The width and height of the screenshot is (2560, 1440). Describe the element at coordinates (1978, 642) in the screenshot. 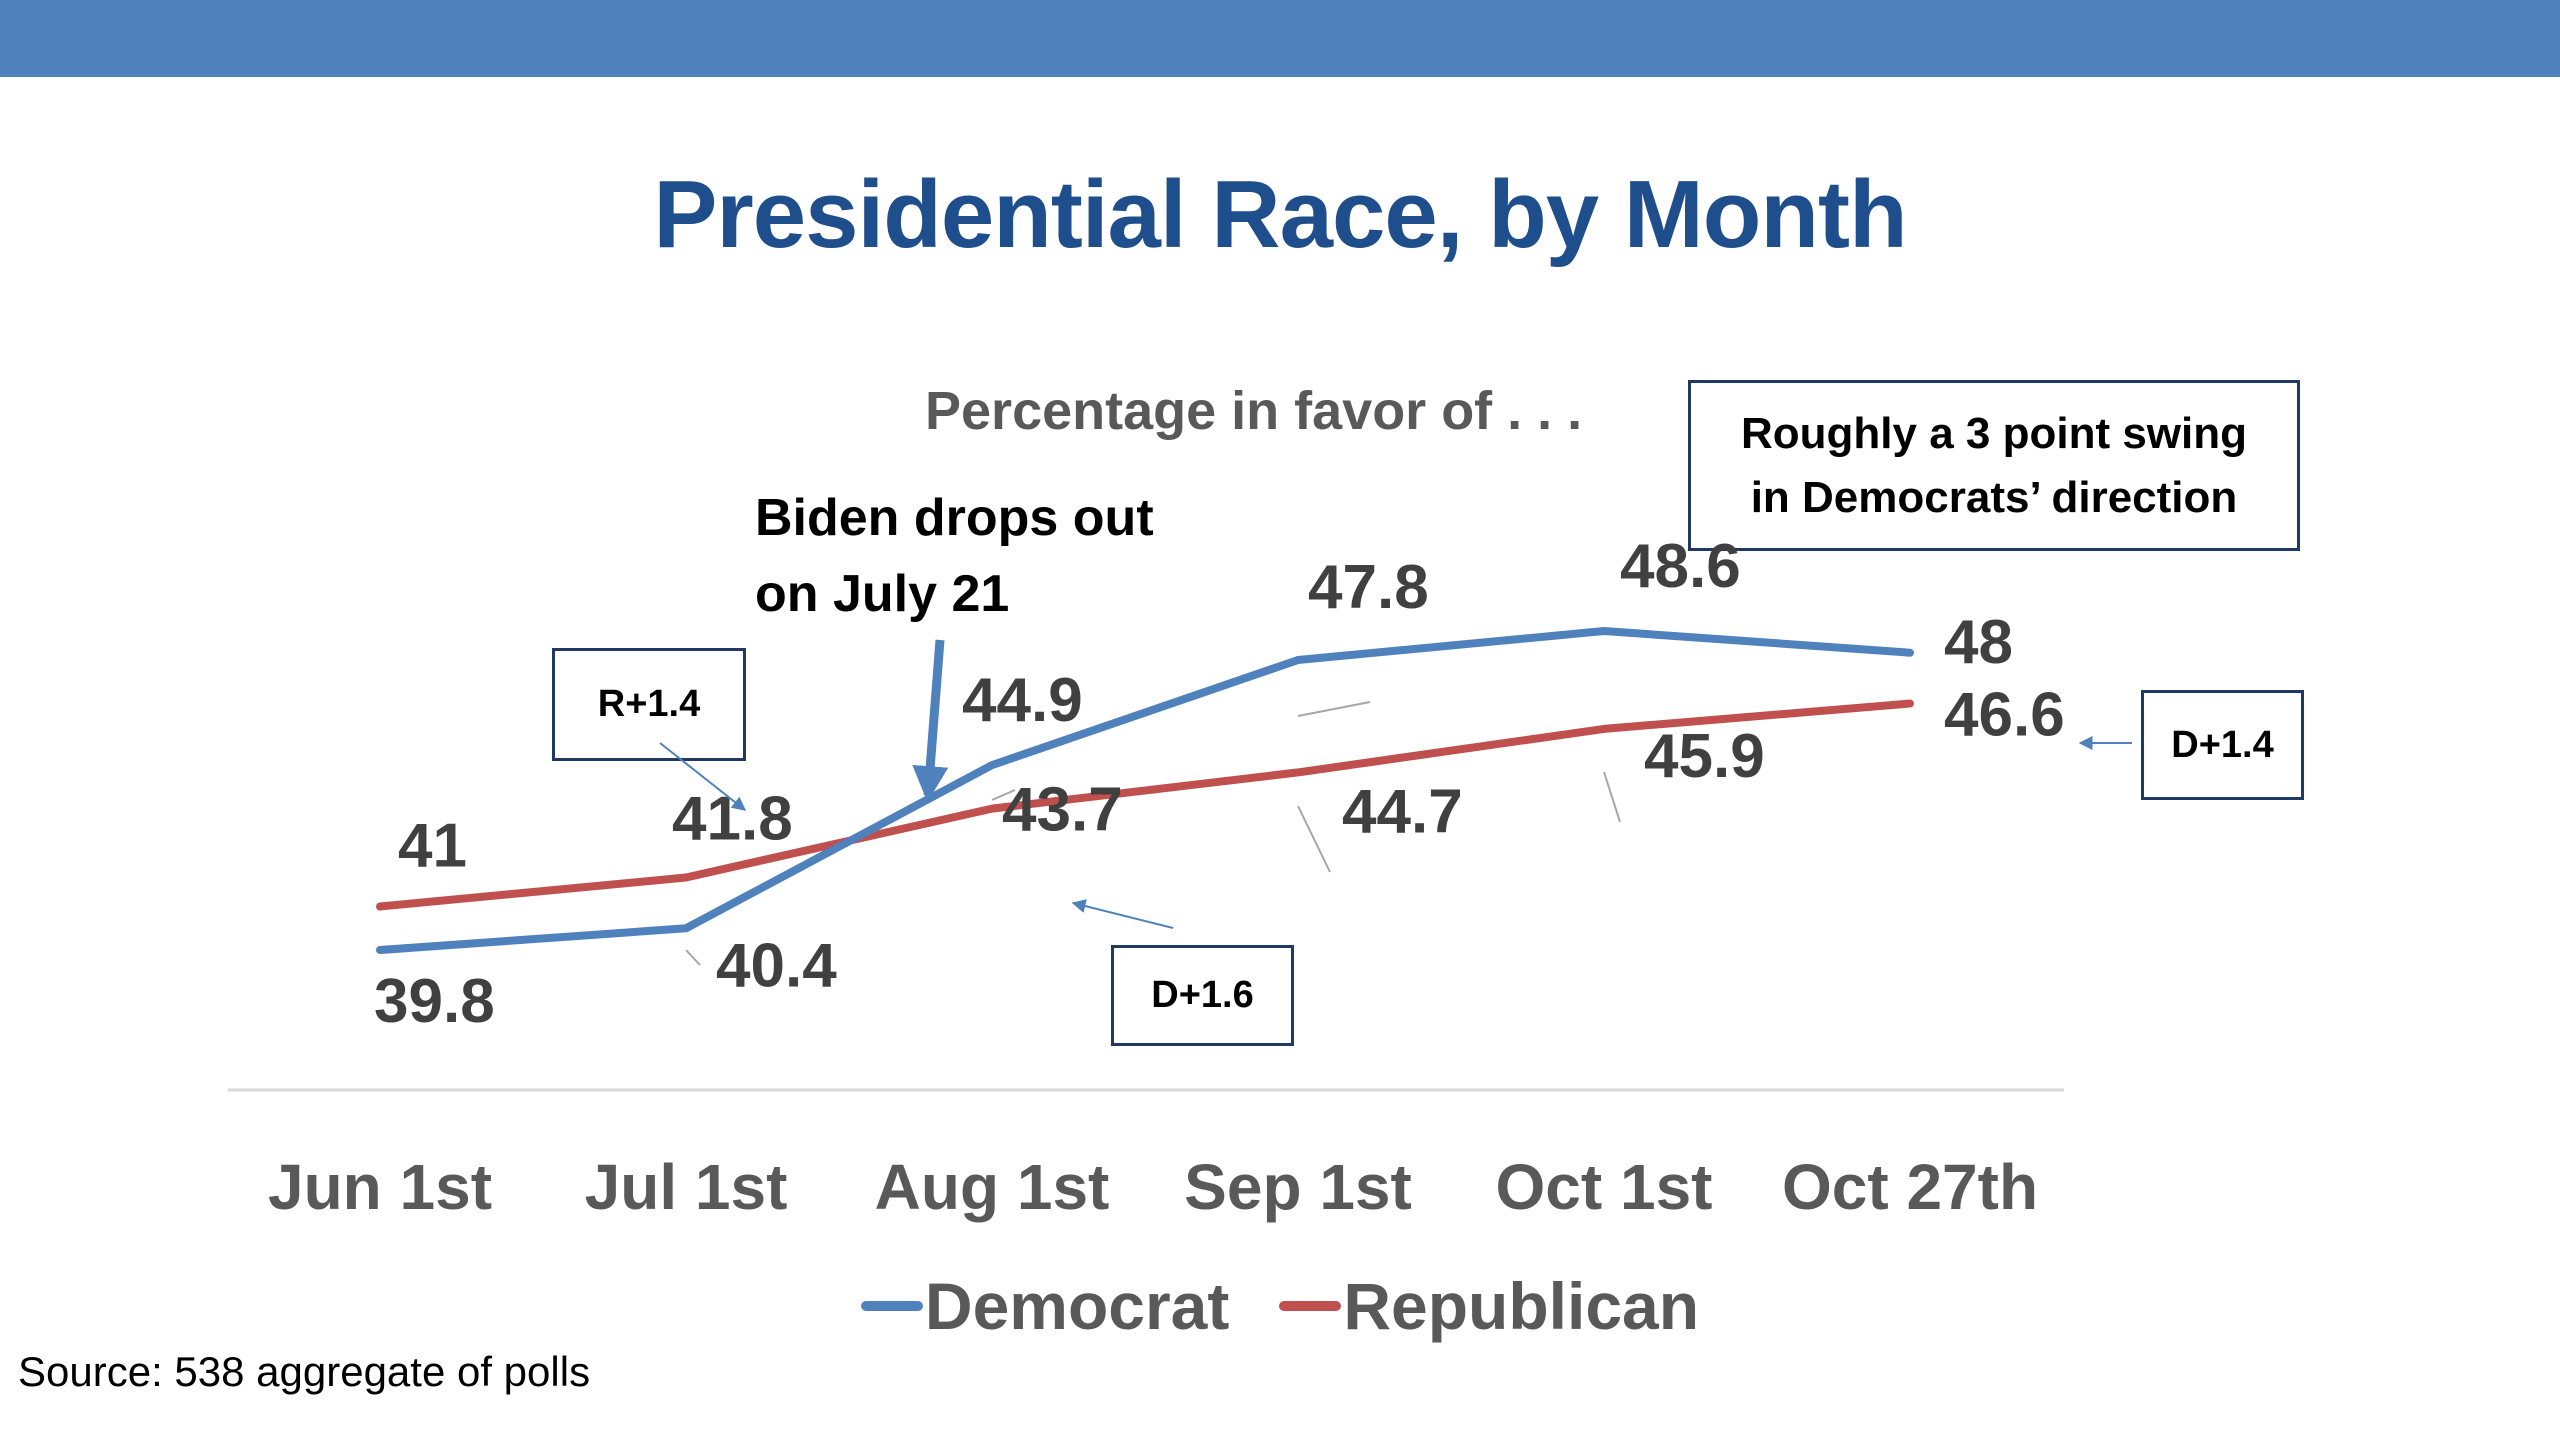

I see `data-label-democrat-5: 48` at that location.